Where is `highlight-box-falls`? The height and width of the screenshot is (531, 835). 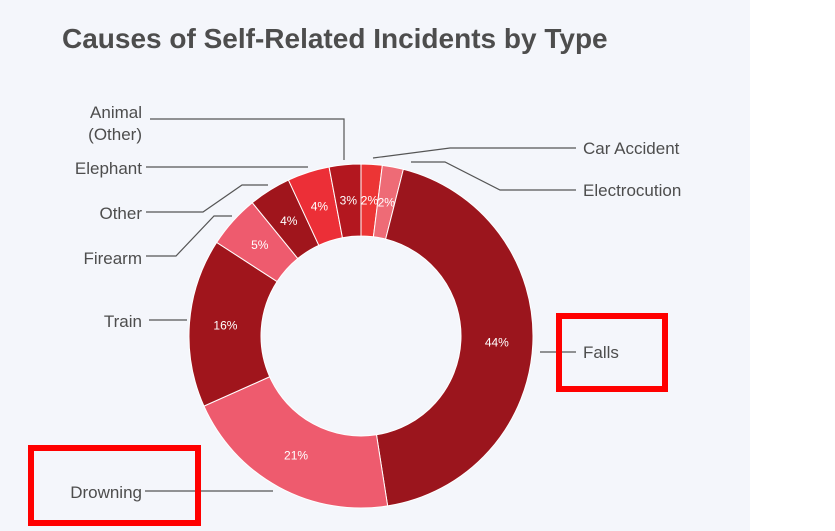
highlight-box-falls is located at coordinates (612, 352).